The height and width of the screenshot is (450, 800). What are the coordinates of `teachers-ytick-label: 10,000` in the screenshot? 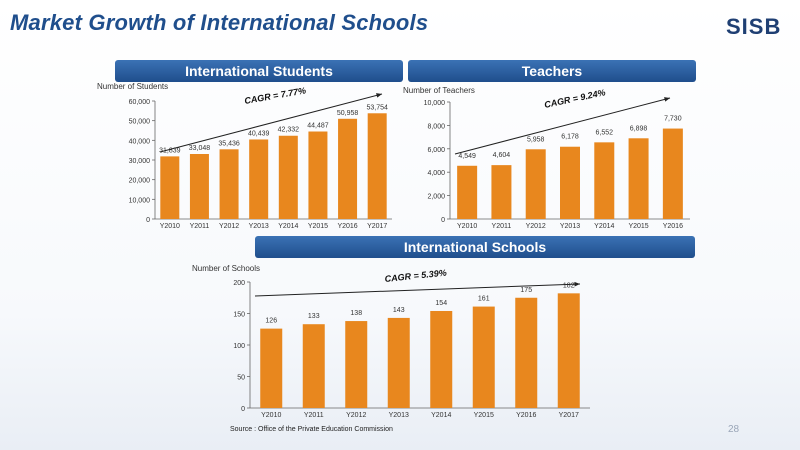 It's located at (435, 103).